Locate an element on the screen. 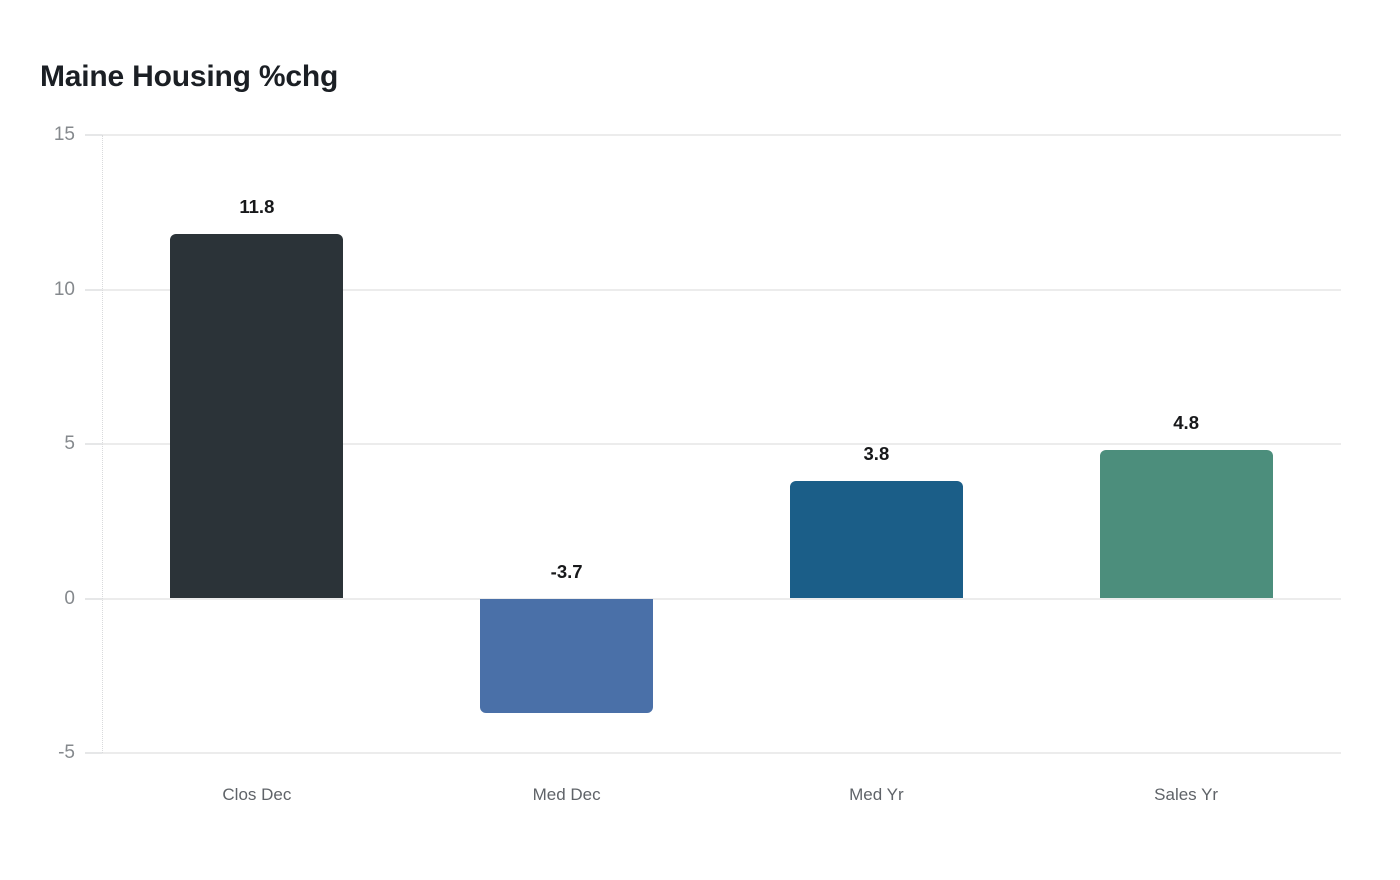 This screenshot has height=880, width=1400. y-axis-tick-label: 15 is located at coordinates (64, 134).